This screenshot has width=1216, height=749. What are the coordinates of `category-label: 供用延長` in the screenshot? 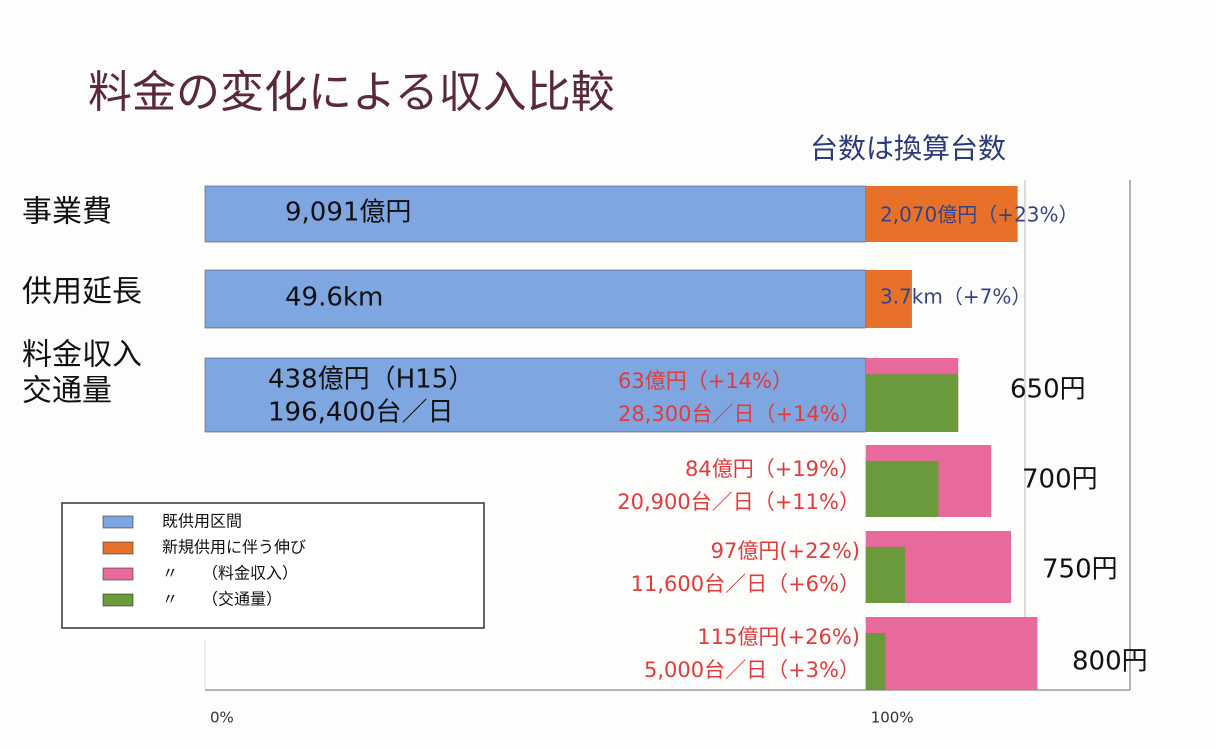 It's located at (82, 292).